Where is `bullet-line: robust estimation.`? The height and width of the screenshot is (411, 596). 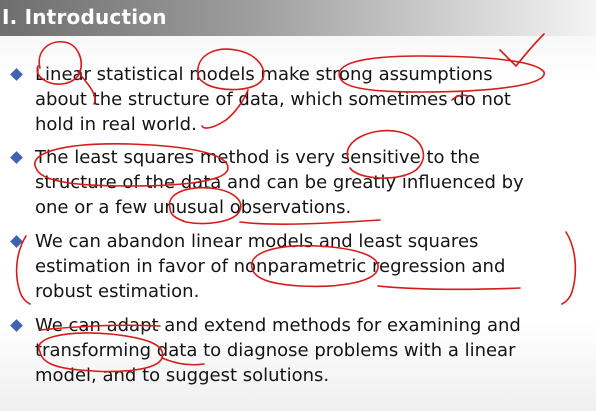 bullet-line: robust estimation. is located at coordinates (117, 291).